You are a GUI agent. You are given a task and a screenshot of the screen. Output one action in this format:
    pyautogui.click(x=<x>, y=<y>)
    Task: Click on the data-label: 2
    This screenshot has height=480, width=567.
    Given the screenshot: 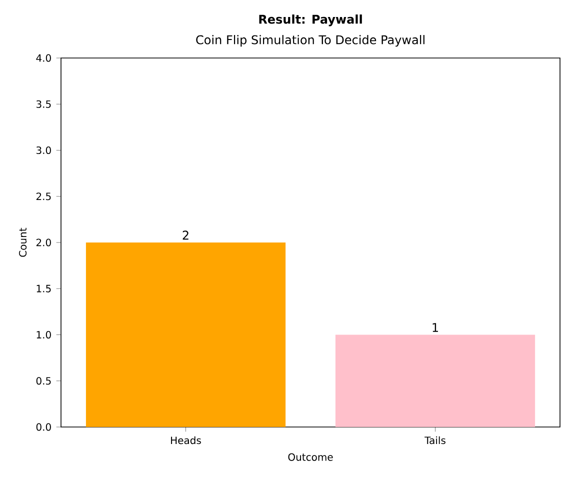 What is the action you would take?
    pyautogui.click(x=185, y=235)
    